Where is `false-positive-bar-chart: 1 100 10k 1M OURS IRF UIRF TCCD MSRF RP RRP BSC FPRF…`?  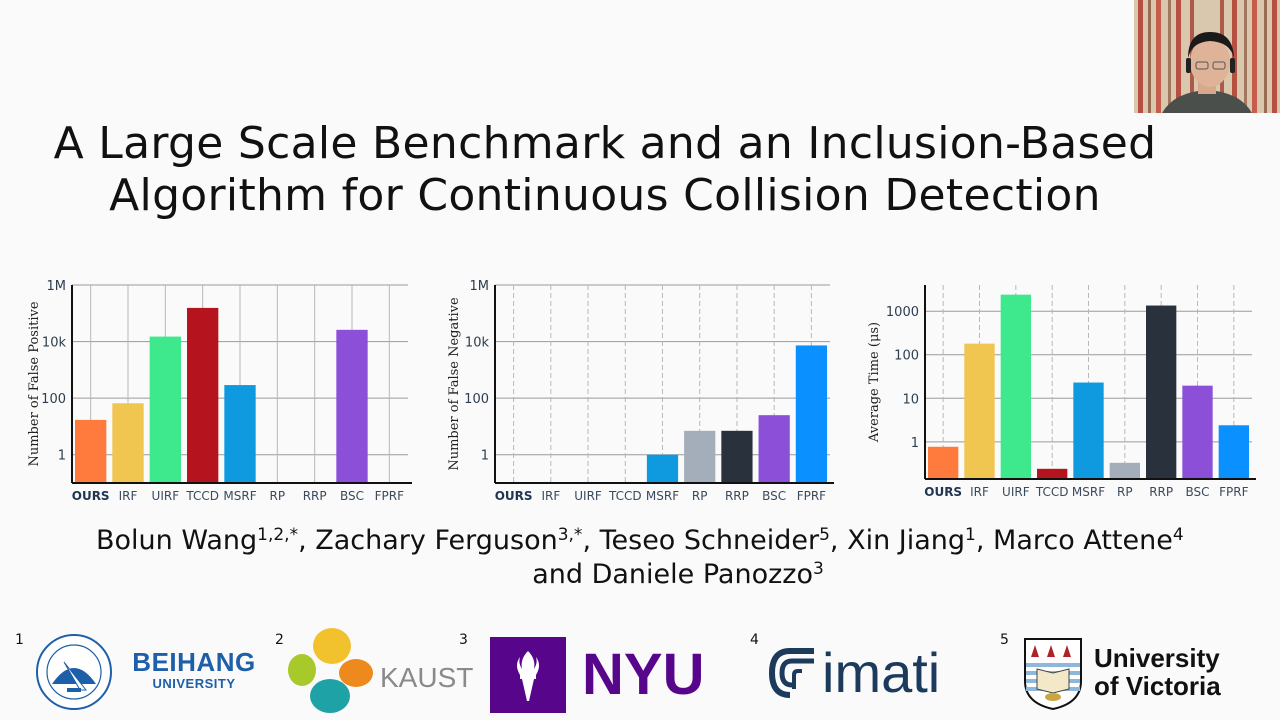
false-positive-bar-chart: 1 100 10k 1M OURS IRF UIRF TCCD MSRF RP RRP BSC FPRF… is located at coordinates (219, 391).